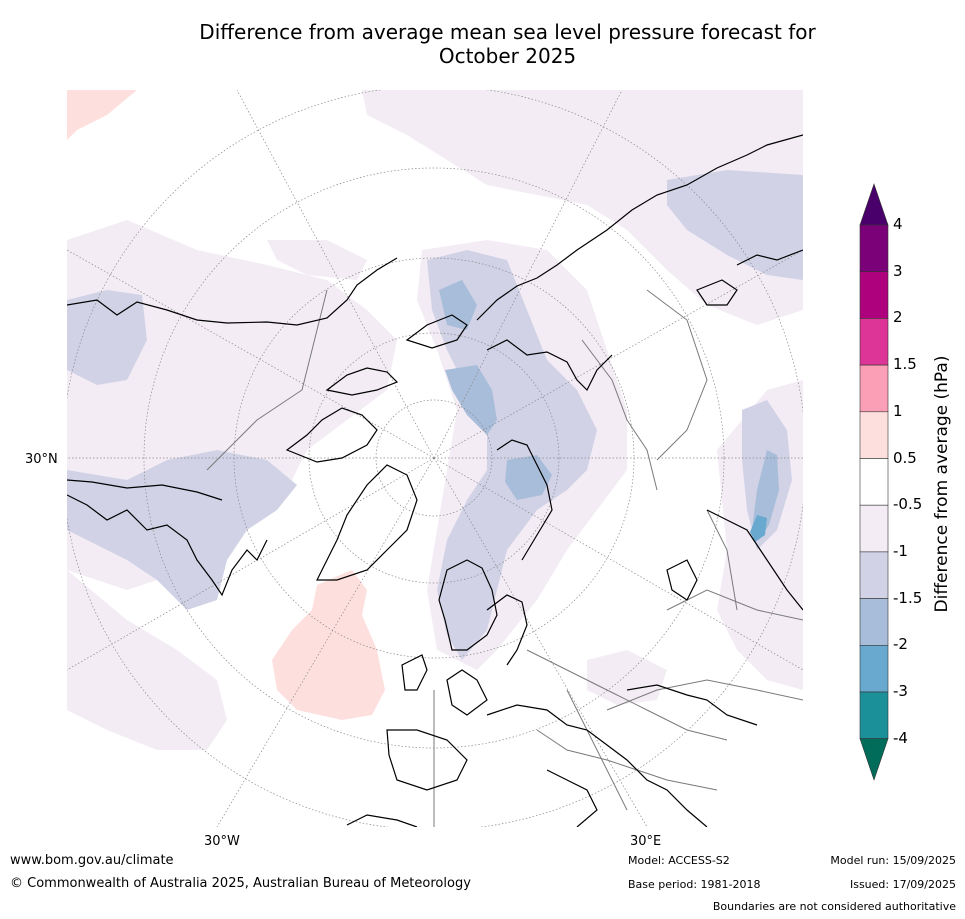 The width and height of the screenshot is (965, 919). I want to click on colorbar-under-arrow, so click(874, 759).